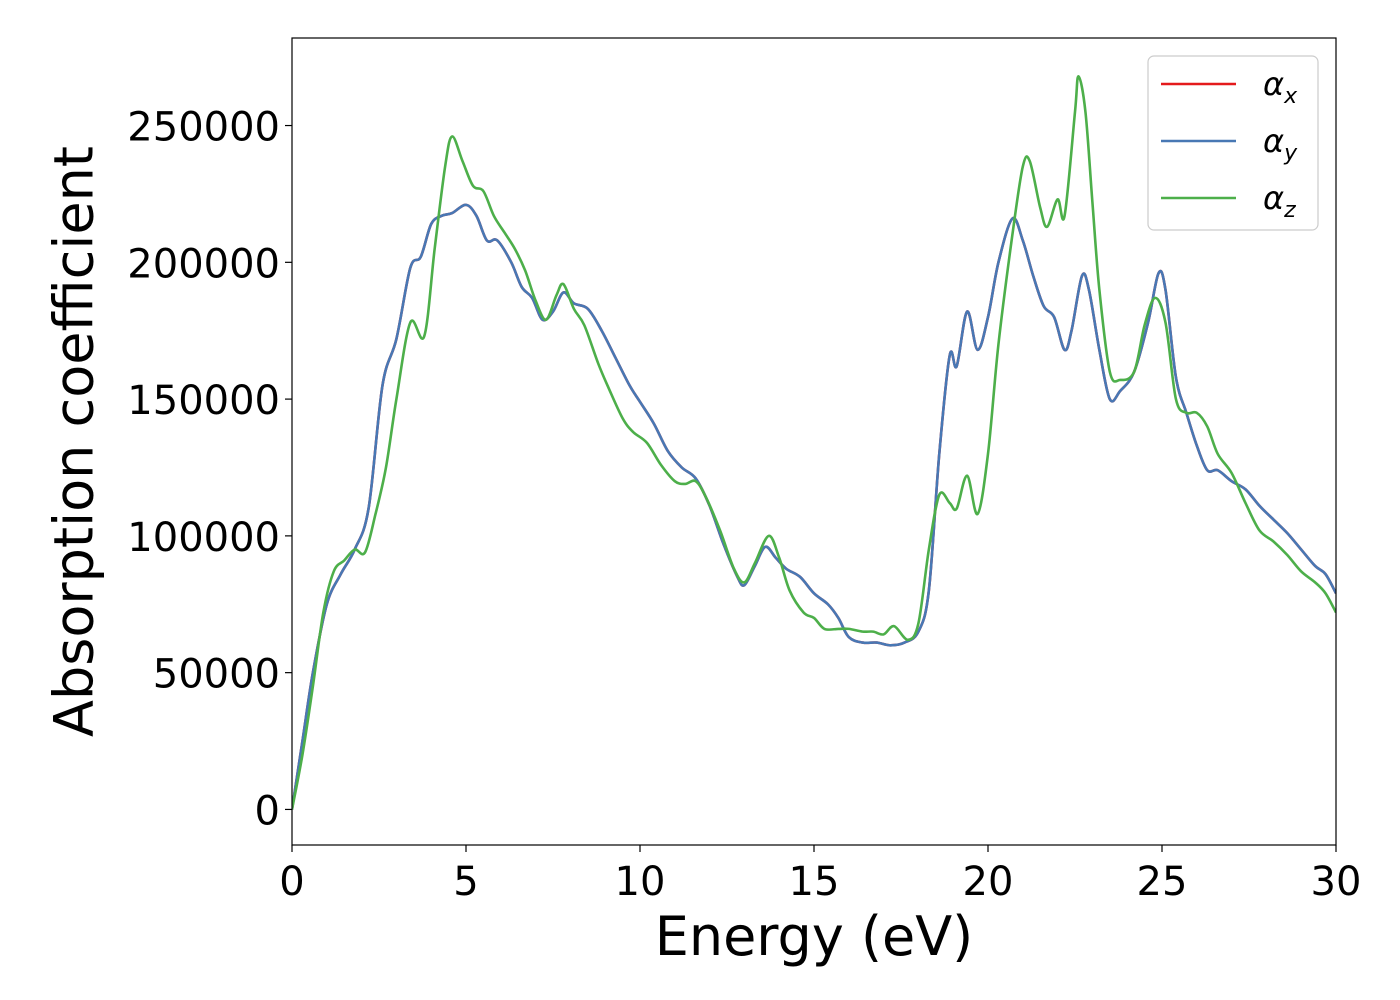 This screenshot has width=1400, height=1000. What do you see at coordinates (74, 441) in the screenshot?
I see `y-axis-label: Absorption coefficient` at bounding box center [74, 441].